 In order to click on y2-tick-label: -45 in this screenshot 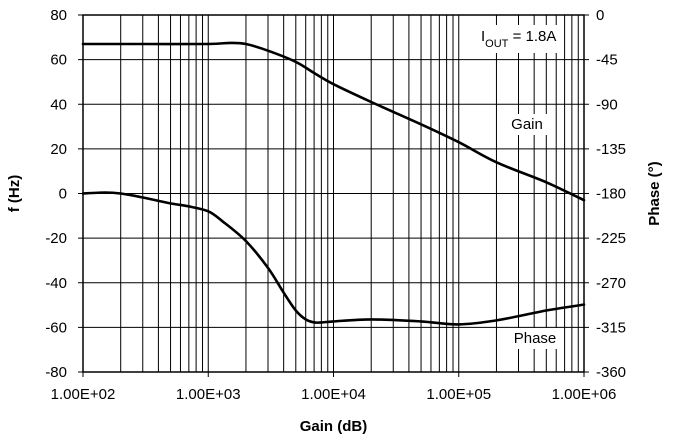, I will do `click(607, 60)`.